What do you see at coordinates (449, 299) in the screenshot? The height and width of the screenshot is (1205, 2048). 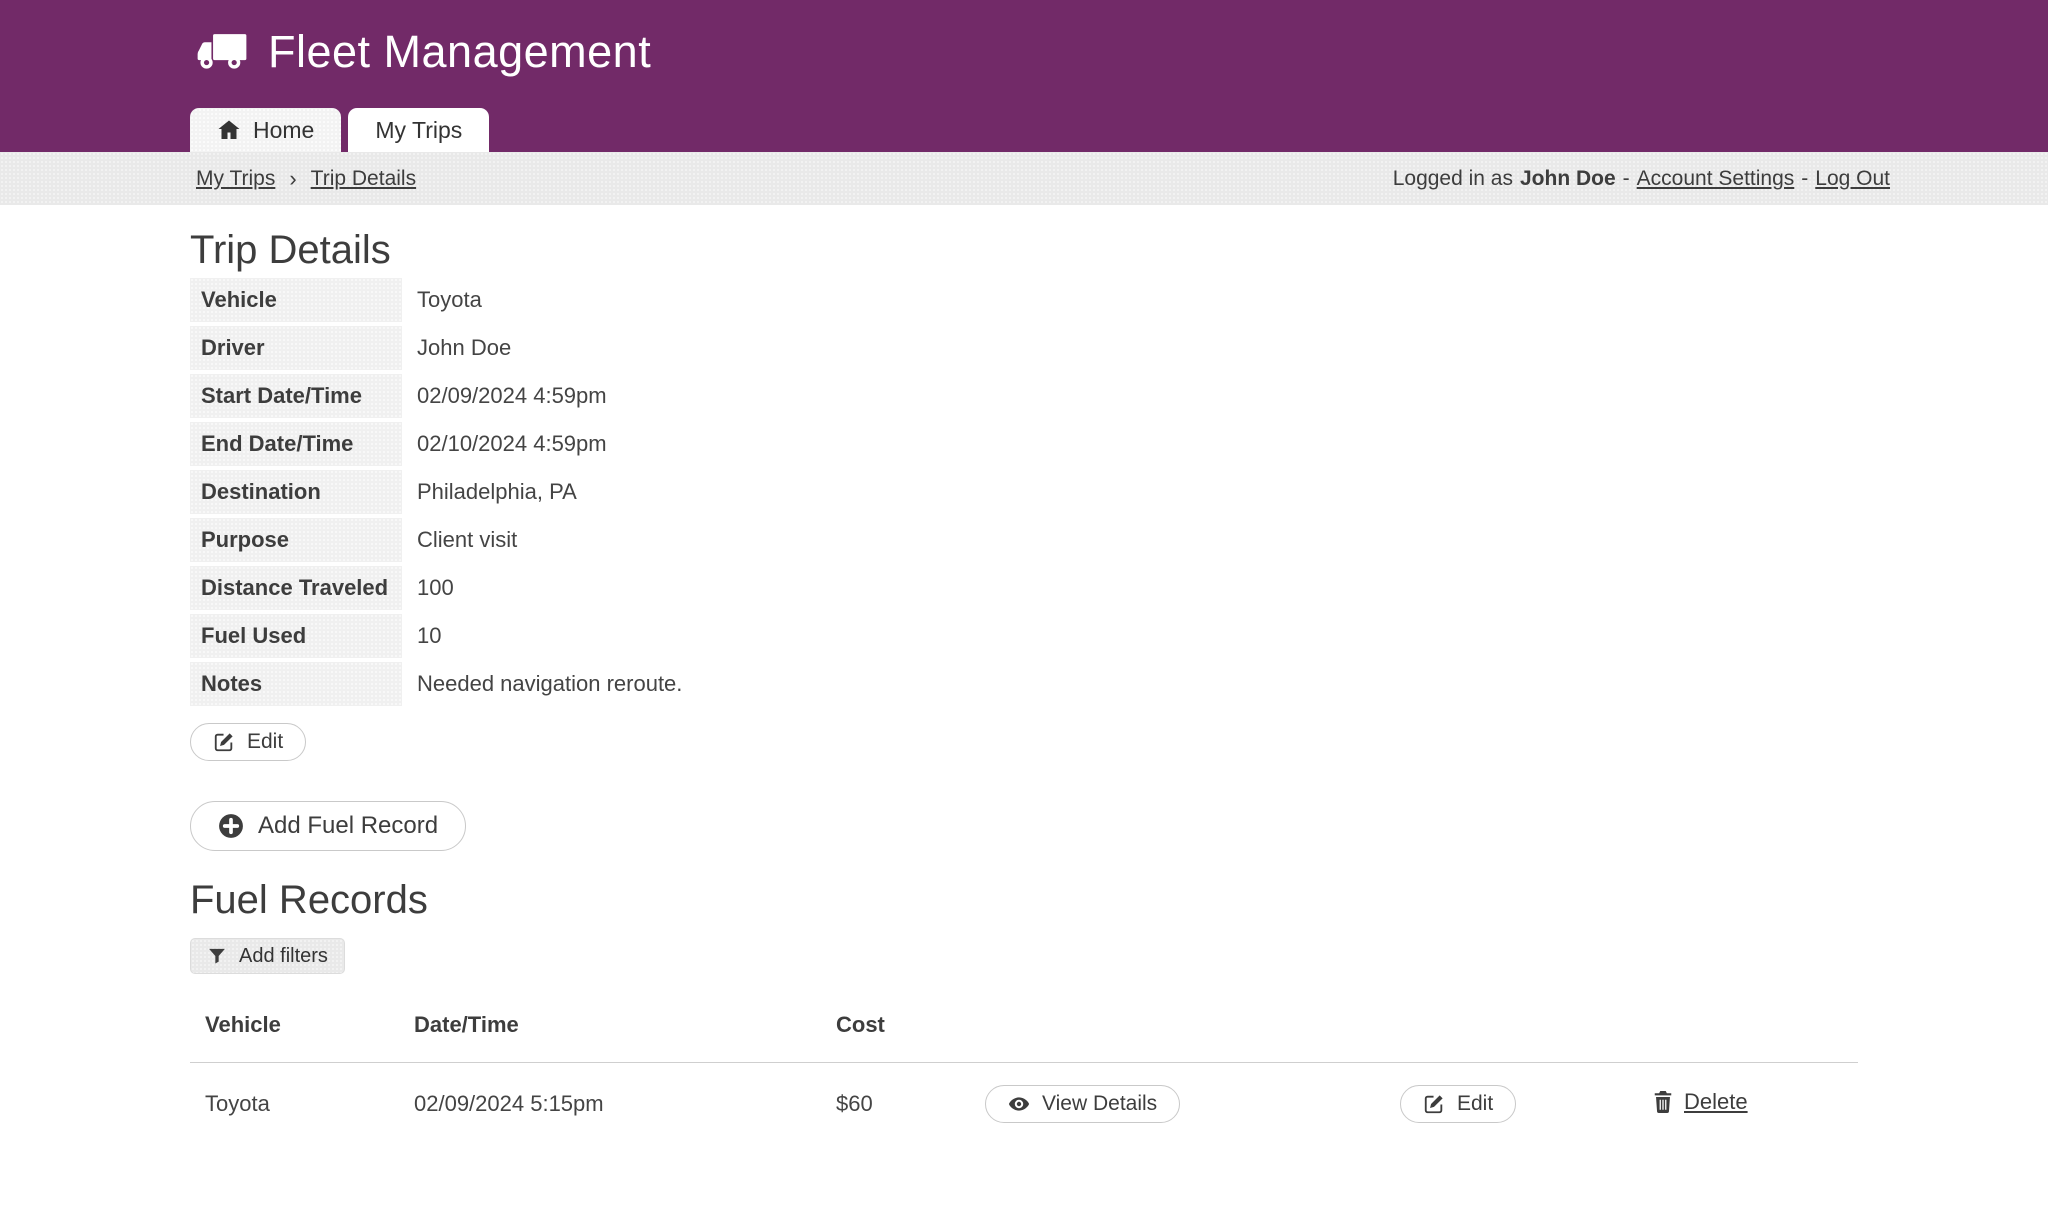 I see `detail-value: Toyota` at bounding box center [449, 299].